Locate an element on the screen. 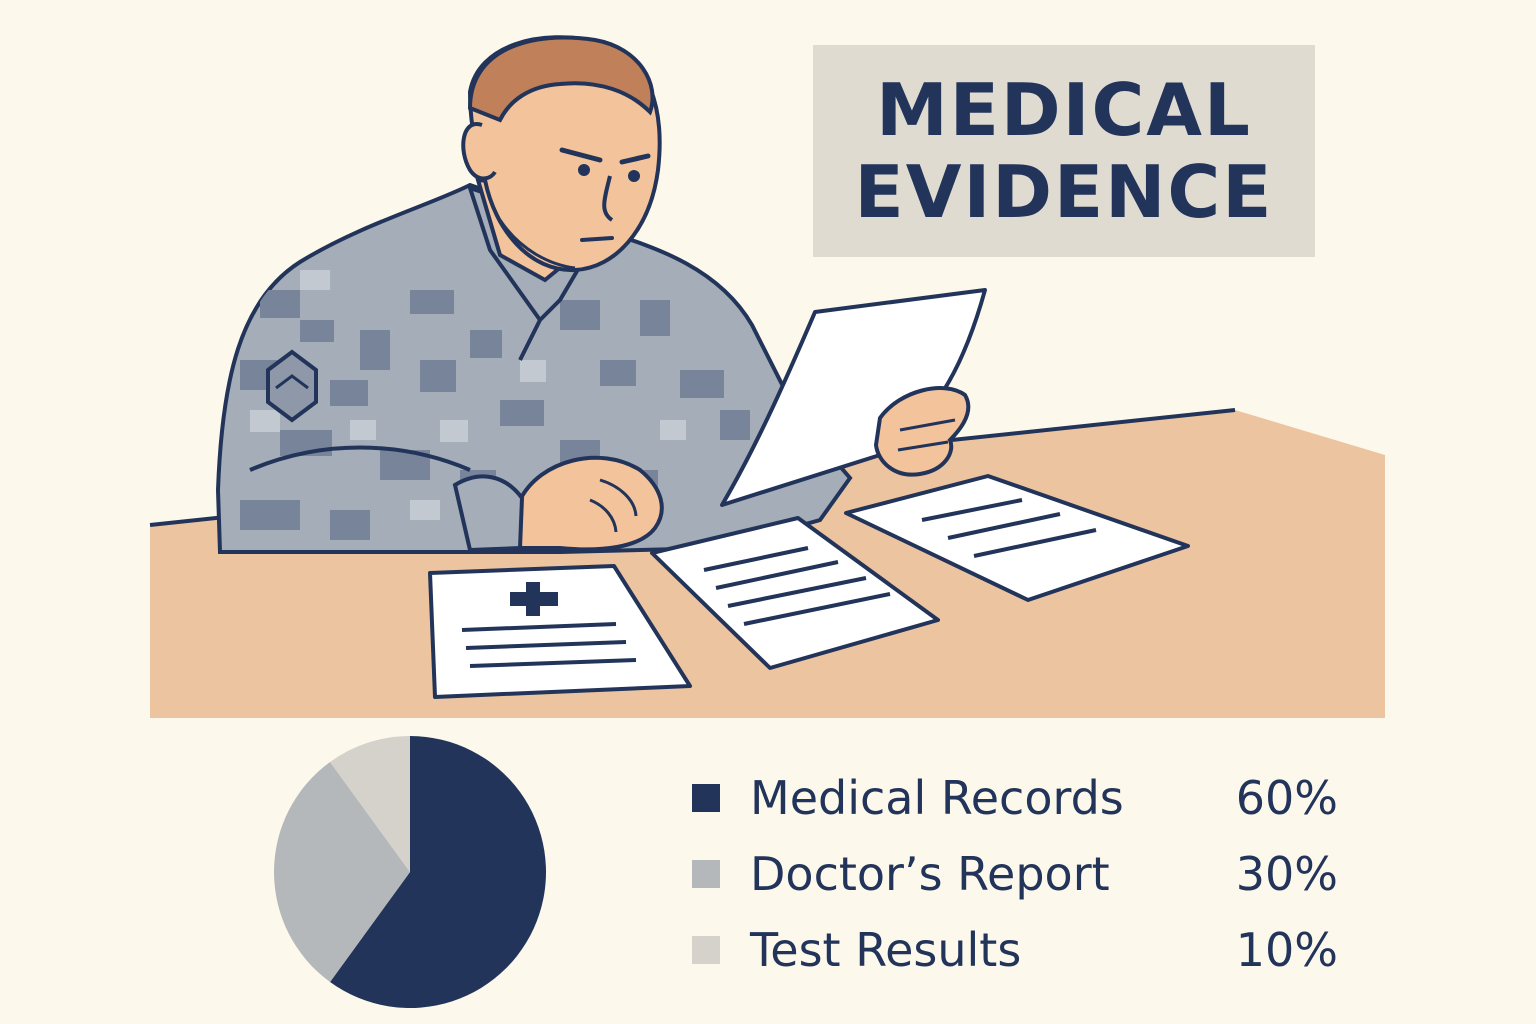 The width and height of the screenshot is (1536, 1024). legend-item-medical-records: Medical Records 60% is located at coordinates (1022, 798).